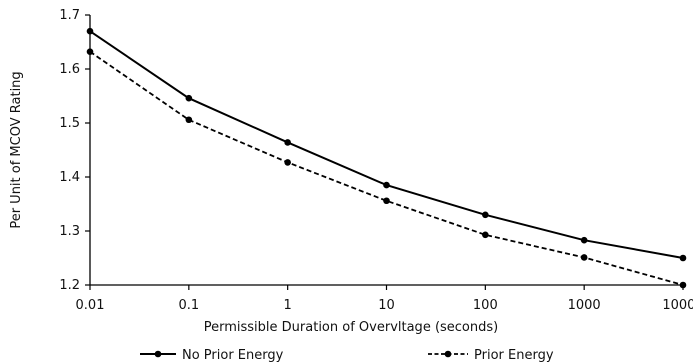  Describe the element at coordinates (584, 305) in the screenshot. I see `x-tick-label: 1000` at that location.